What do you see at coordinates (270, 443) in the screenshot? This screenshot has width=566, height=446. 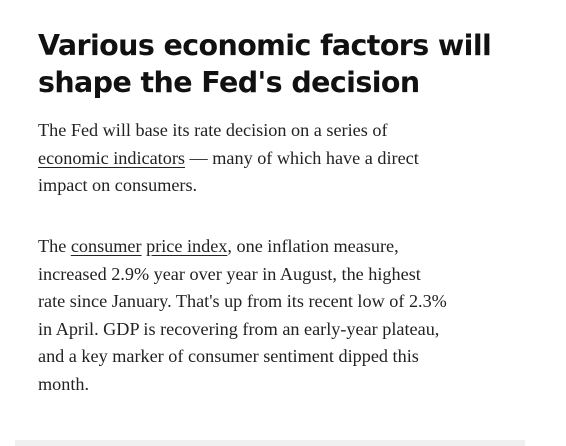 I see `bottom-bar` at bounding box center [270, 443].